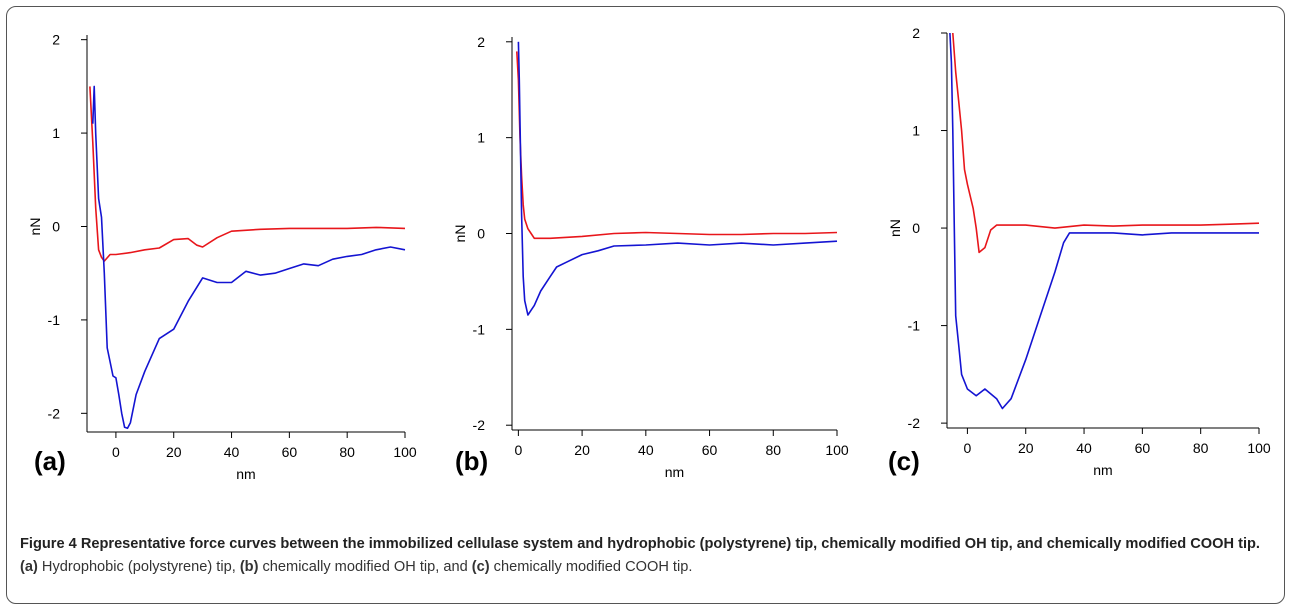 This screenshot has height=613, width=1293. I want to click on caption-label-c: (c), so click(480, 567).